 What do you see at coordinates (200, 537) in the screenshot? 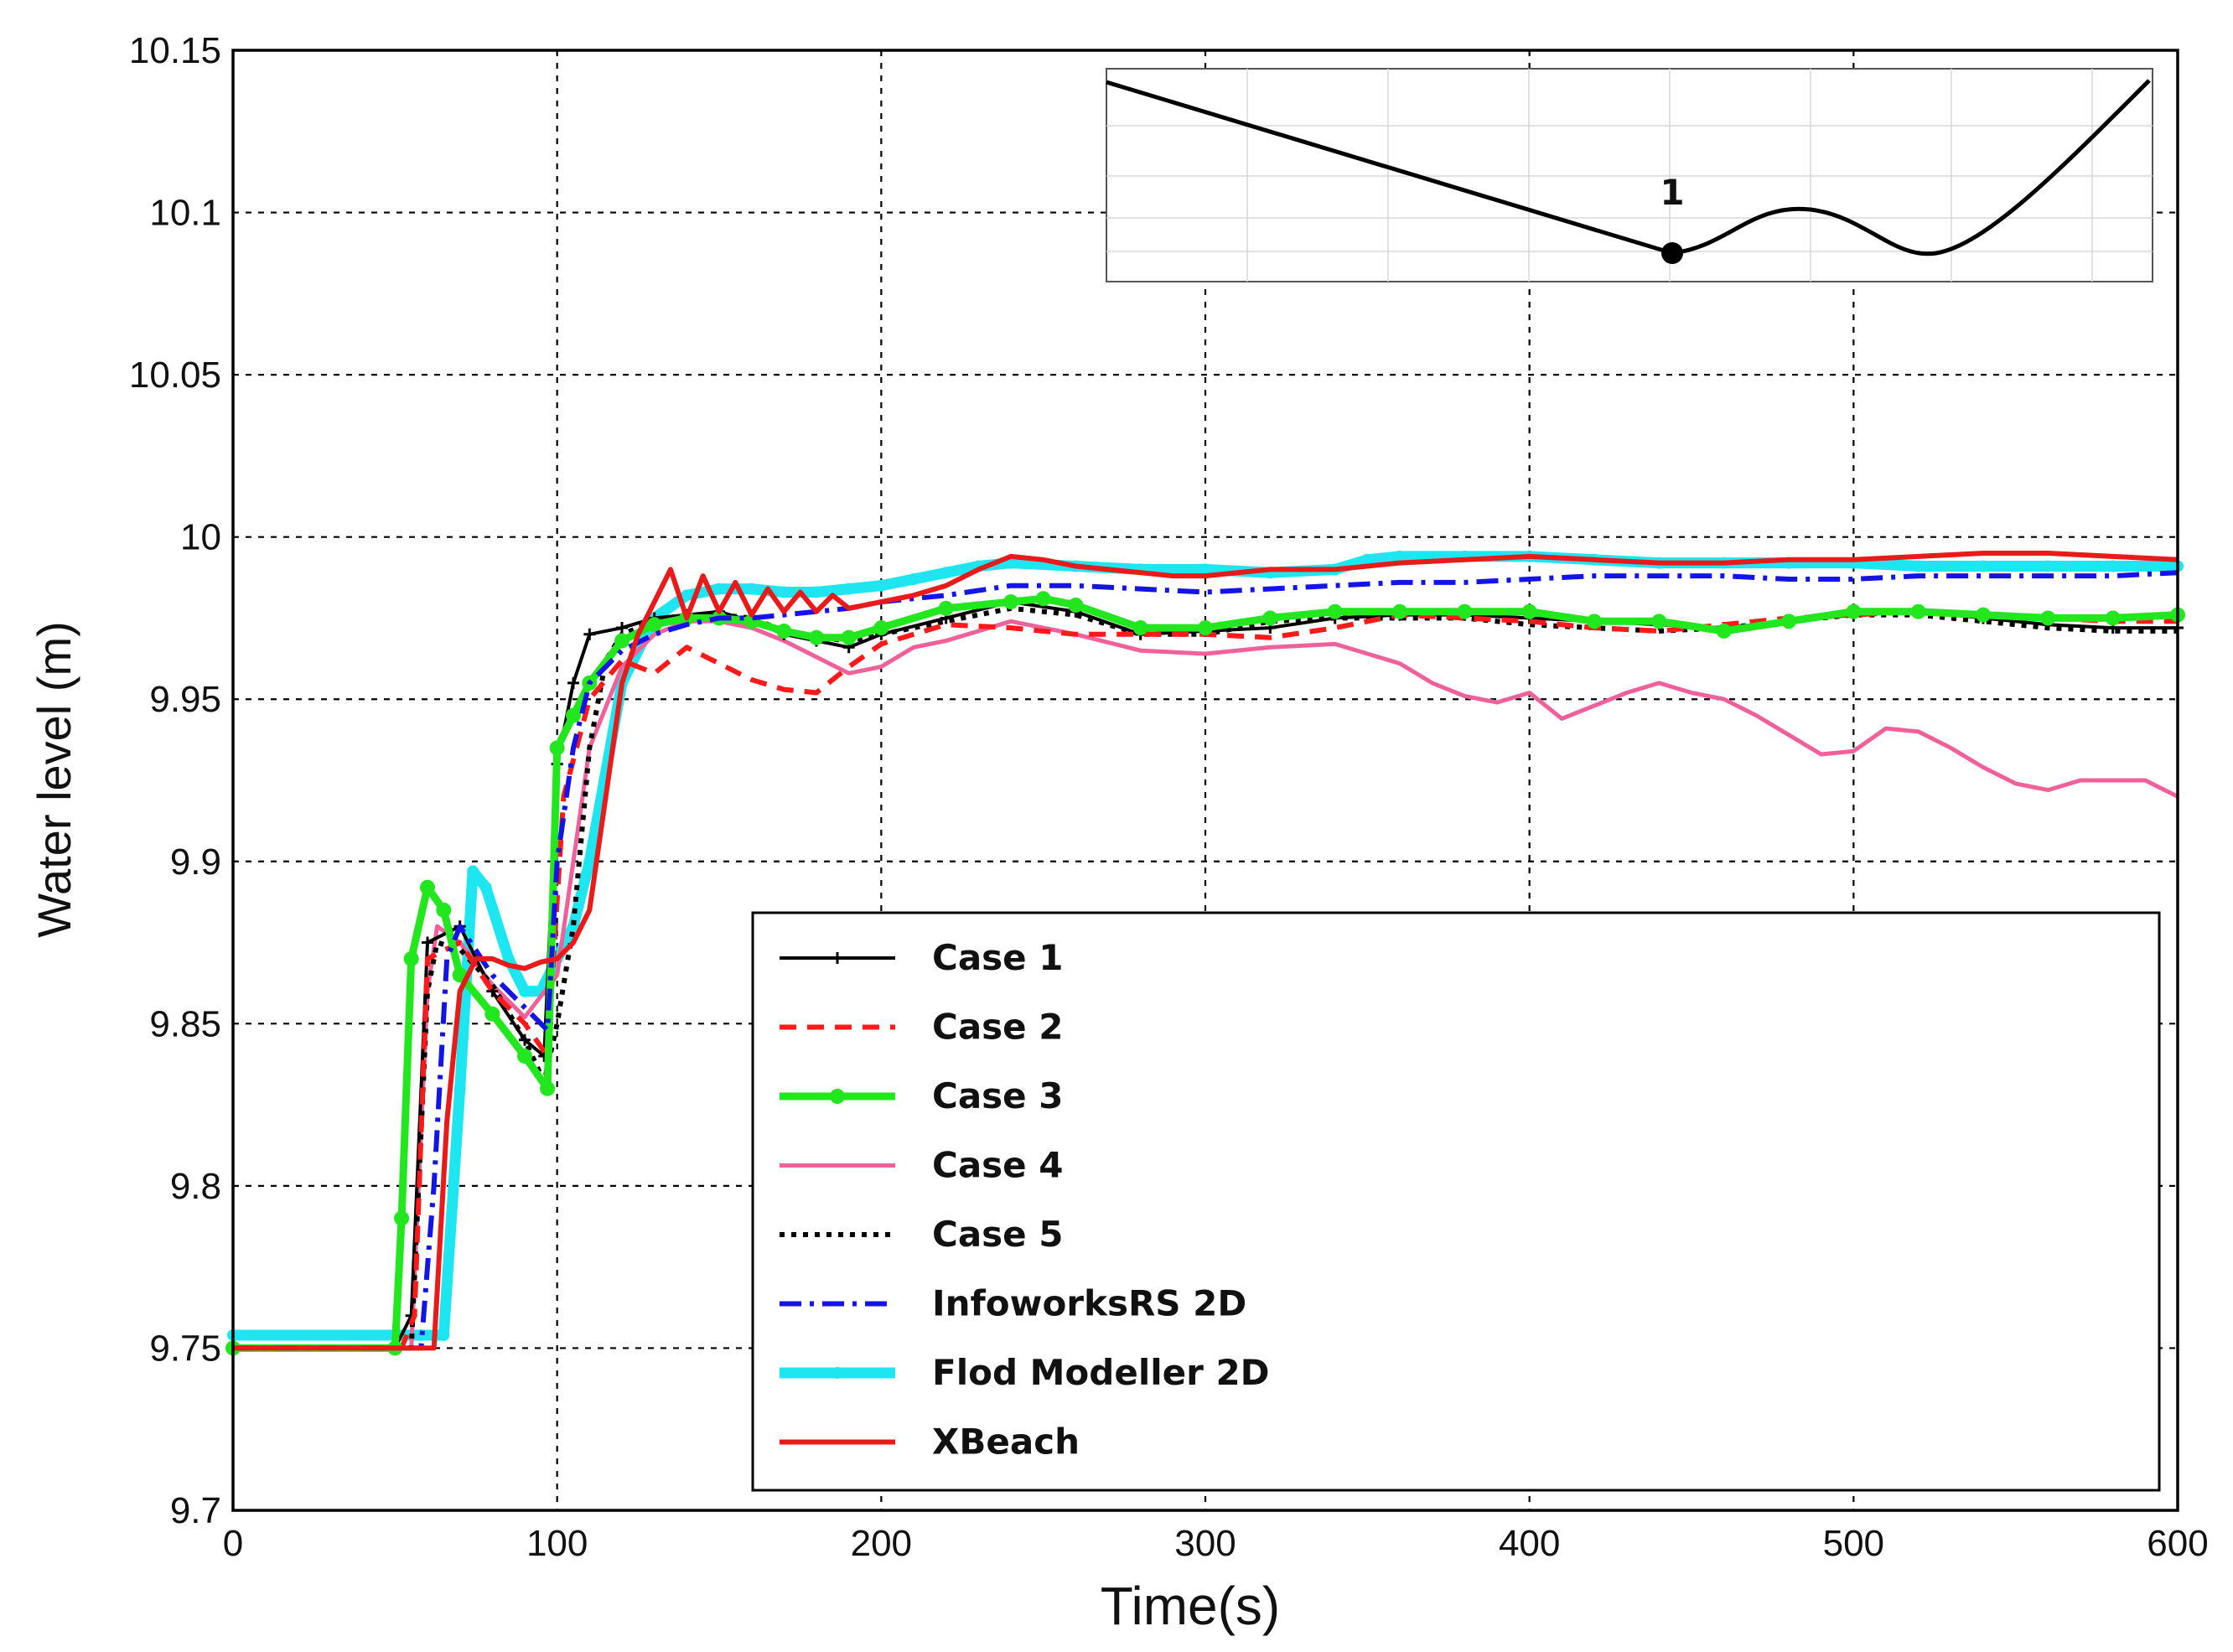
I see `y-tick-label: 10` at bounding box center [200, 537].